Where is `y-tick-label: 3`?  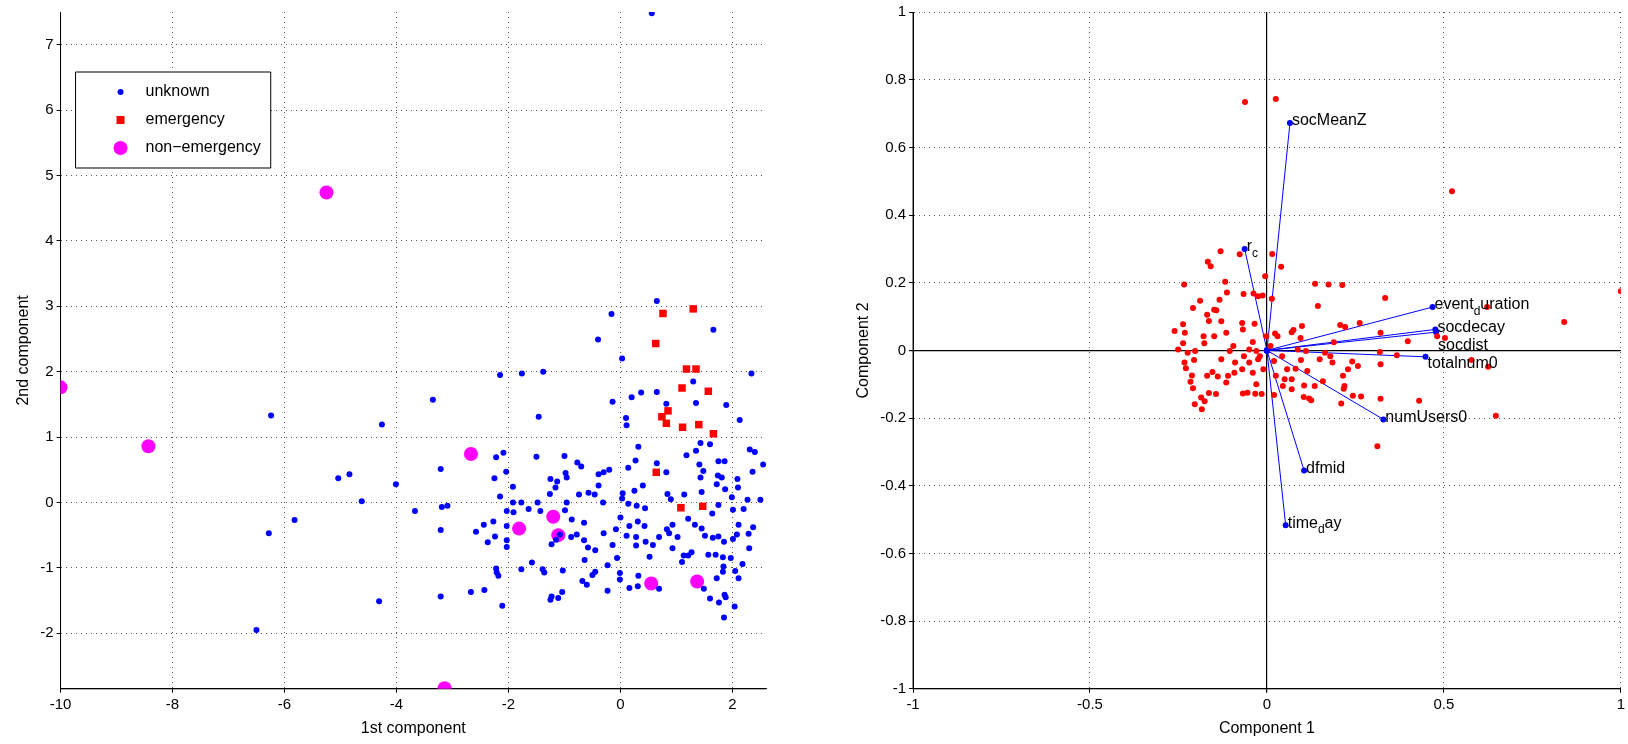
y-tick-label: 3 is located at coordinates (49, 305).